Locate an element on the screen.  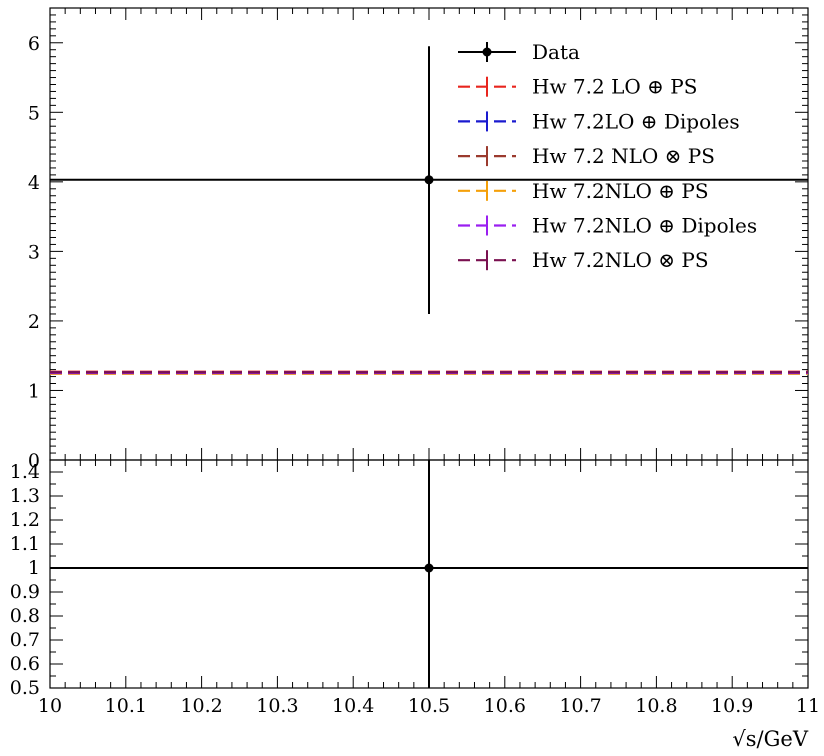
y-tick-label: 2 is located at coordinates (34, 322).